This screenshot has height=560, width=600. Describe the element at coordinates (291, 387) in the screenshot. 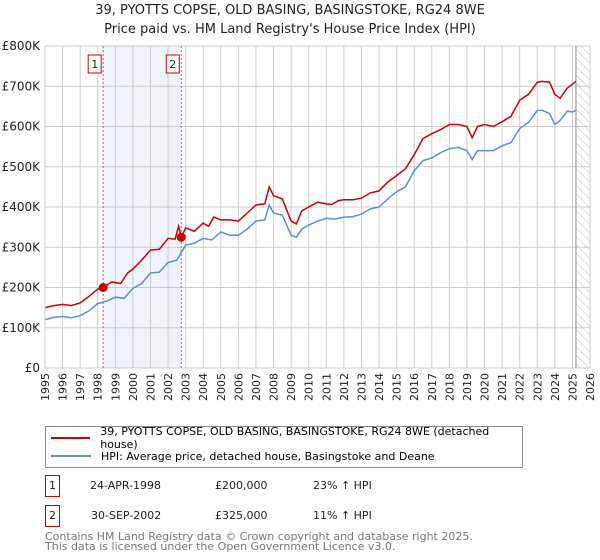

I see `x-tick-label: 2009` at that location.